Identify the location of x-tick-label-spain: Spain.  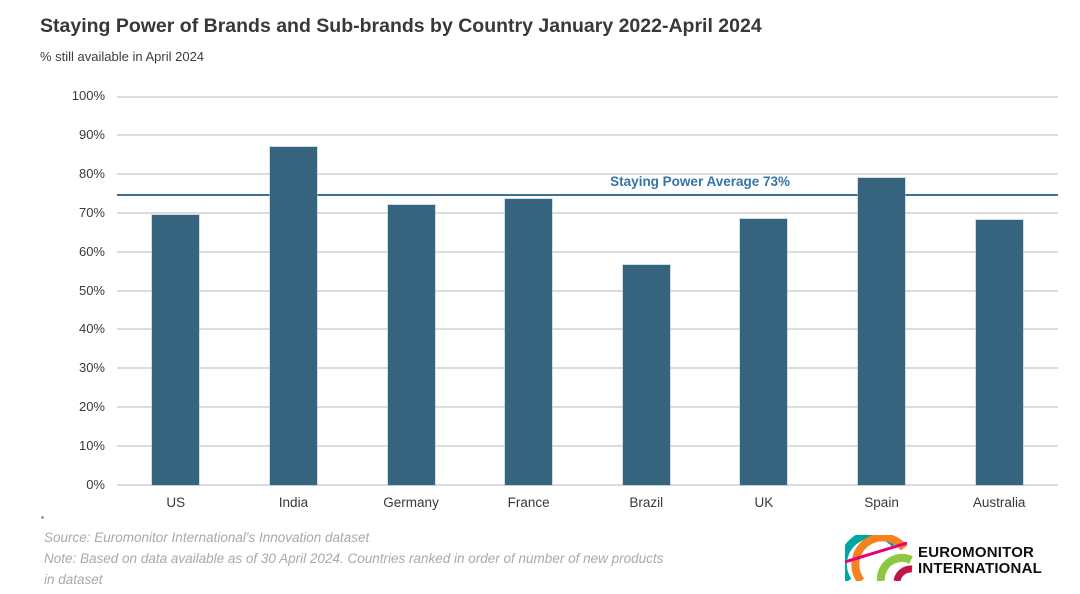
(881, 502).